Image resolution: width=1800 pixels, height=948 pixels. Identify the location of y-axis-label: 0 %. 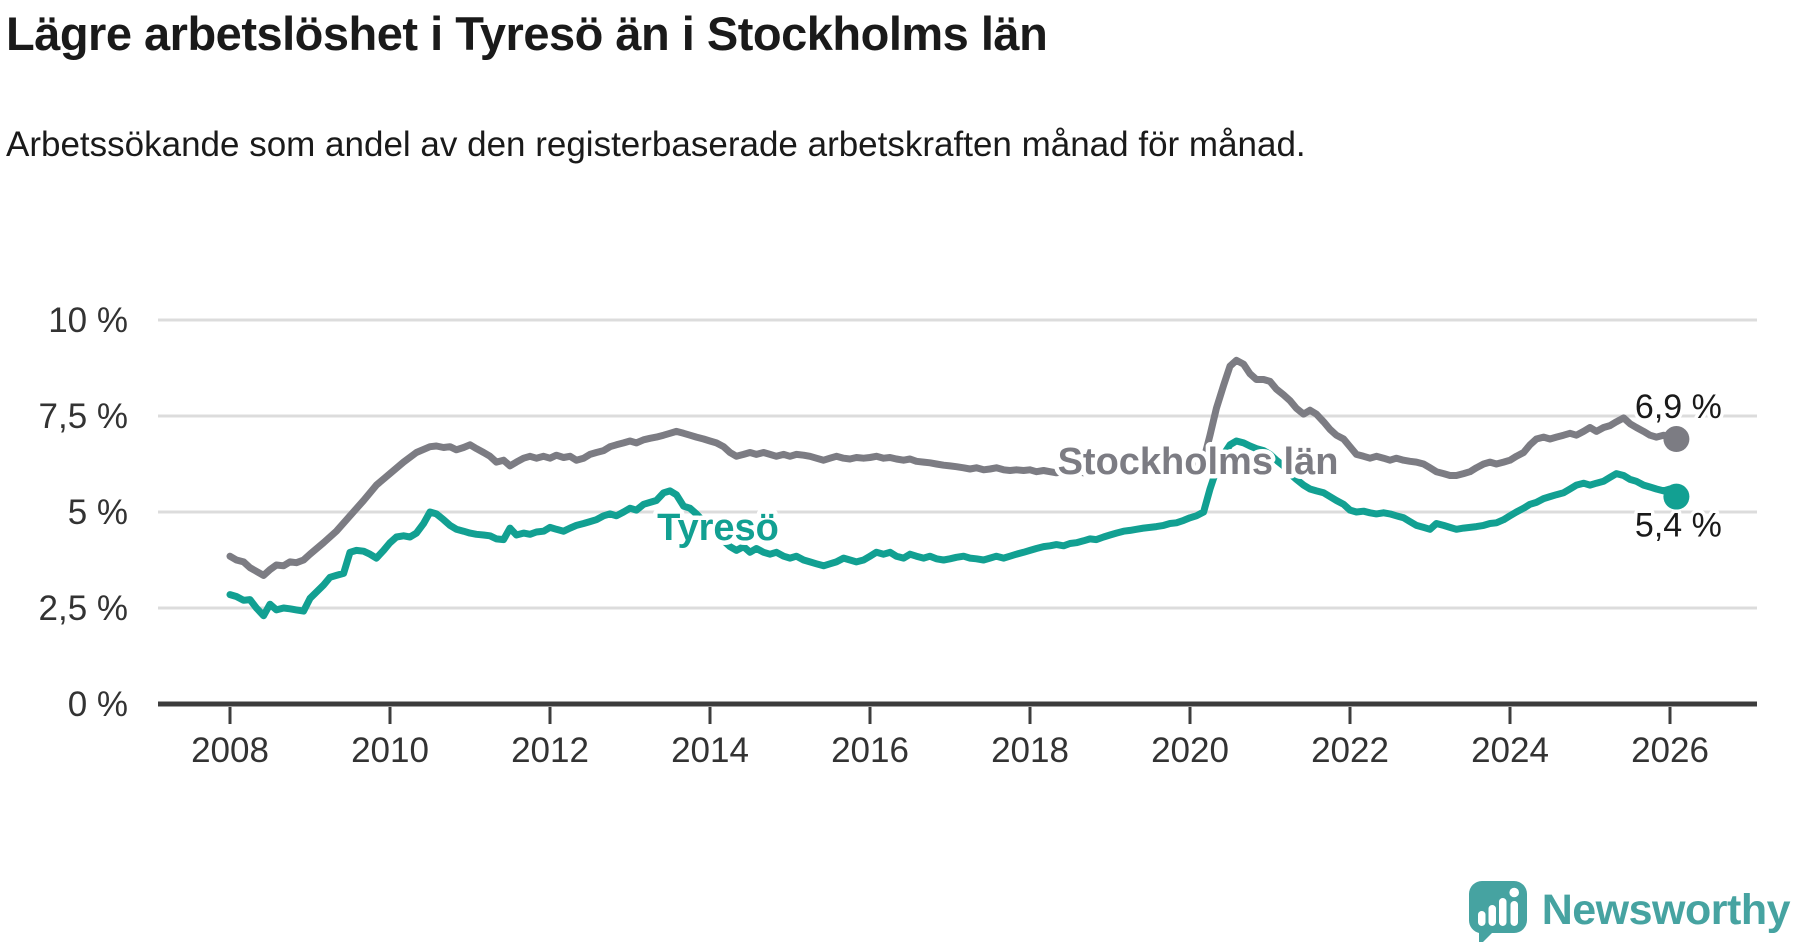
(98, 704).